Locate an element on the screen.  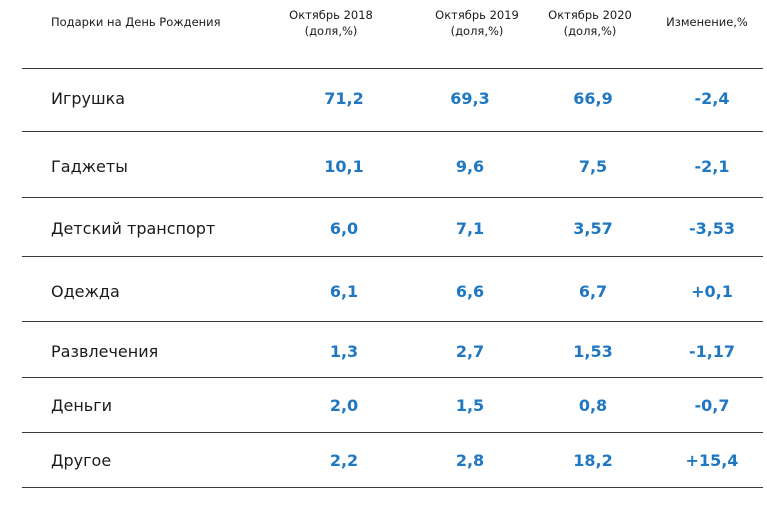
row-label: Игрушка is located at coordinates (88, 98).